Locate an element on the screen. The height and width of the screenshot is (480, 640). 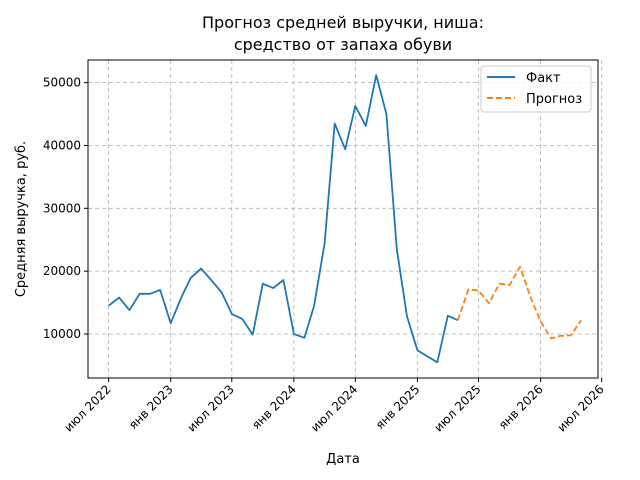
legend-label-fact: Факт is located at coordinates (543, 78).